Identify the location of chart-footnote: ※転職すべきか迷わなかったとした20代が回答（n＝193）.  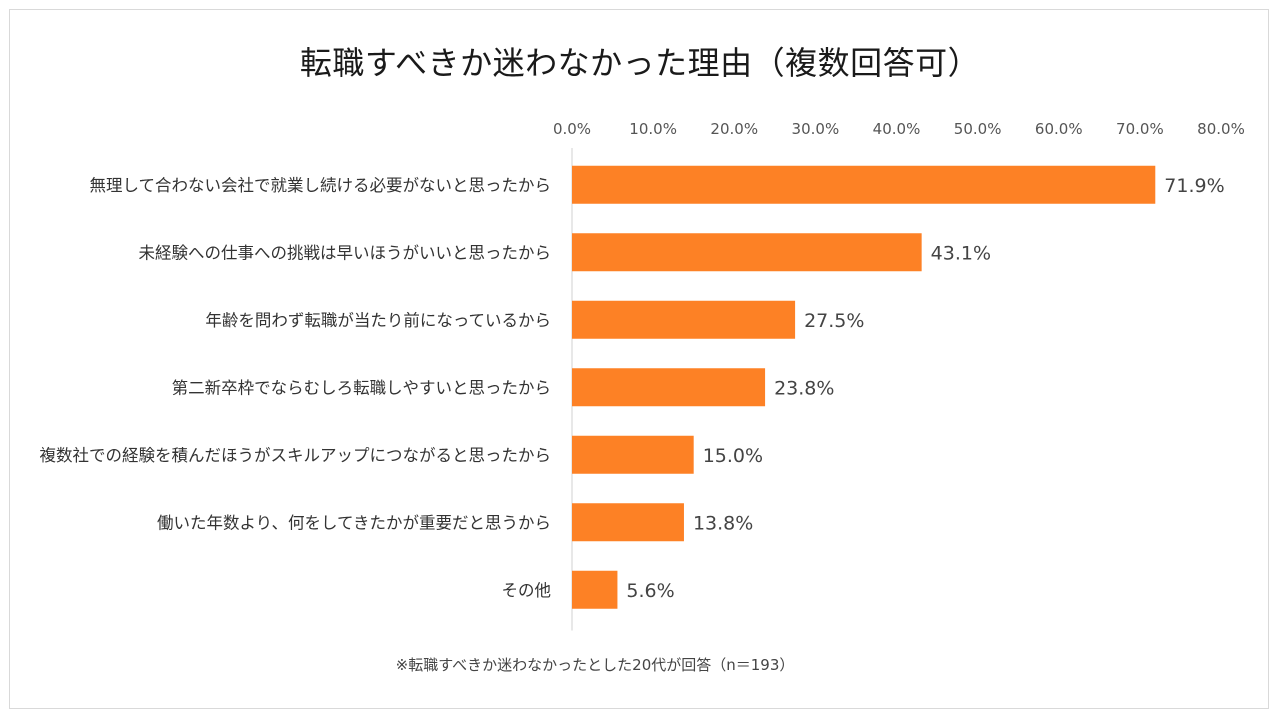
(595, 665).